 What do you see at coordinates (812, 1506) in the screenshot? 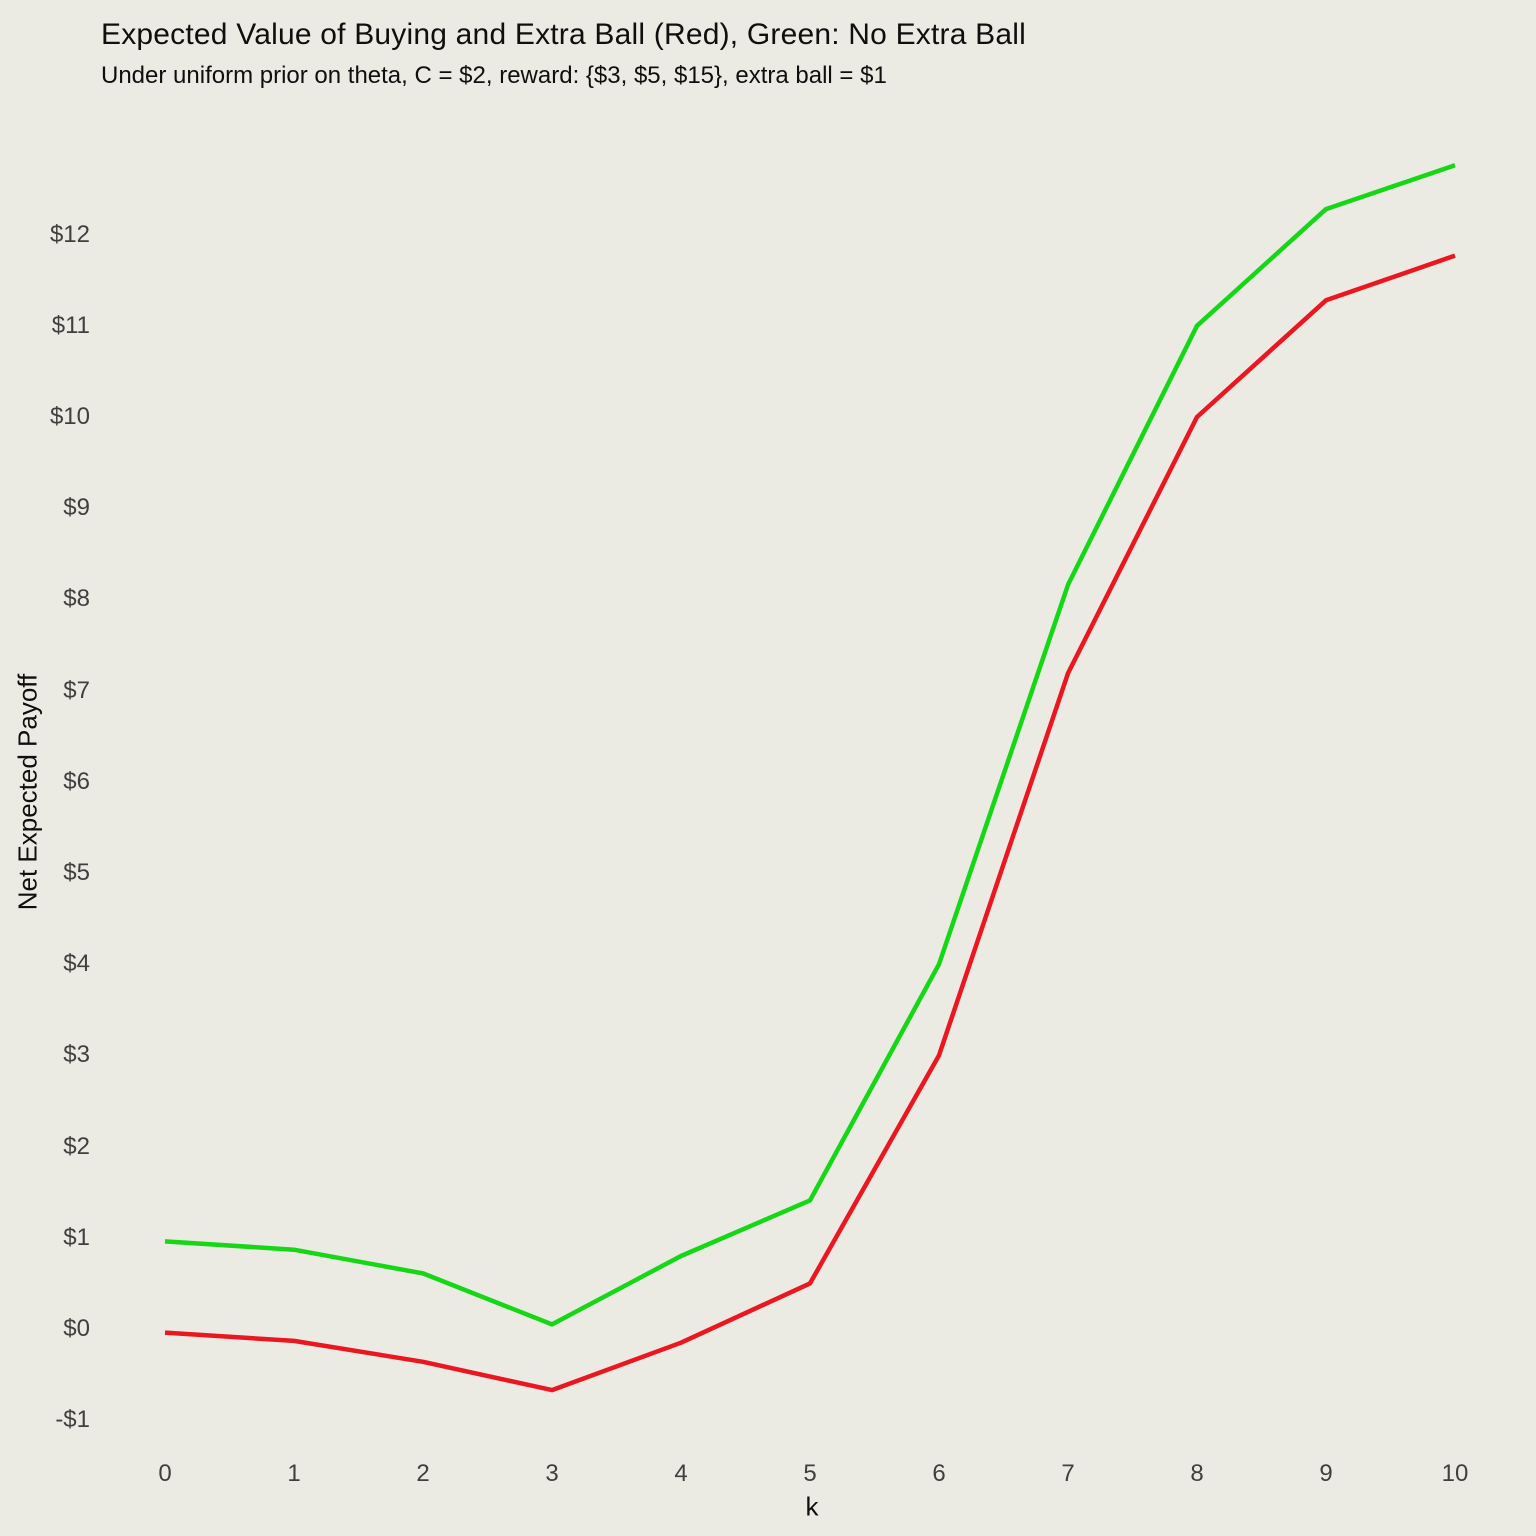
I see `x-axis-title: k` at bounding box center [812, 1506].